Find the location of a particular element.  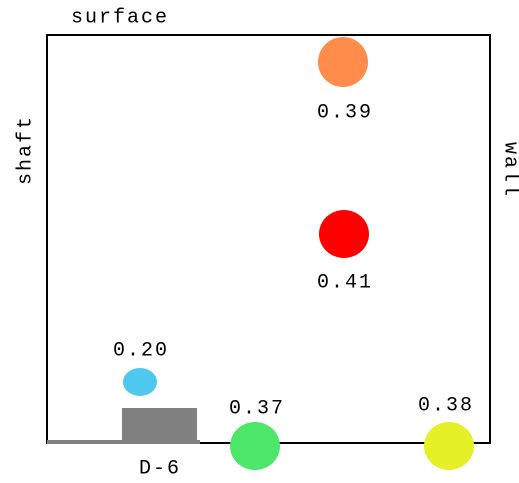

node-label: 0.37 is located at coordinates (257, 408).